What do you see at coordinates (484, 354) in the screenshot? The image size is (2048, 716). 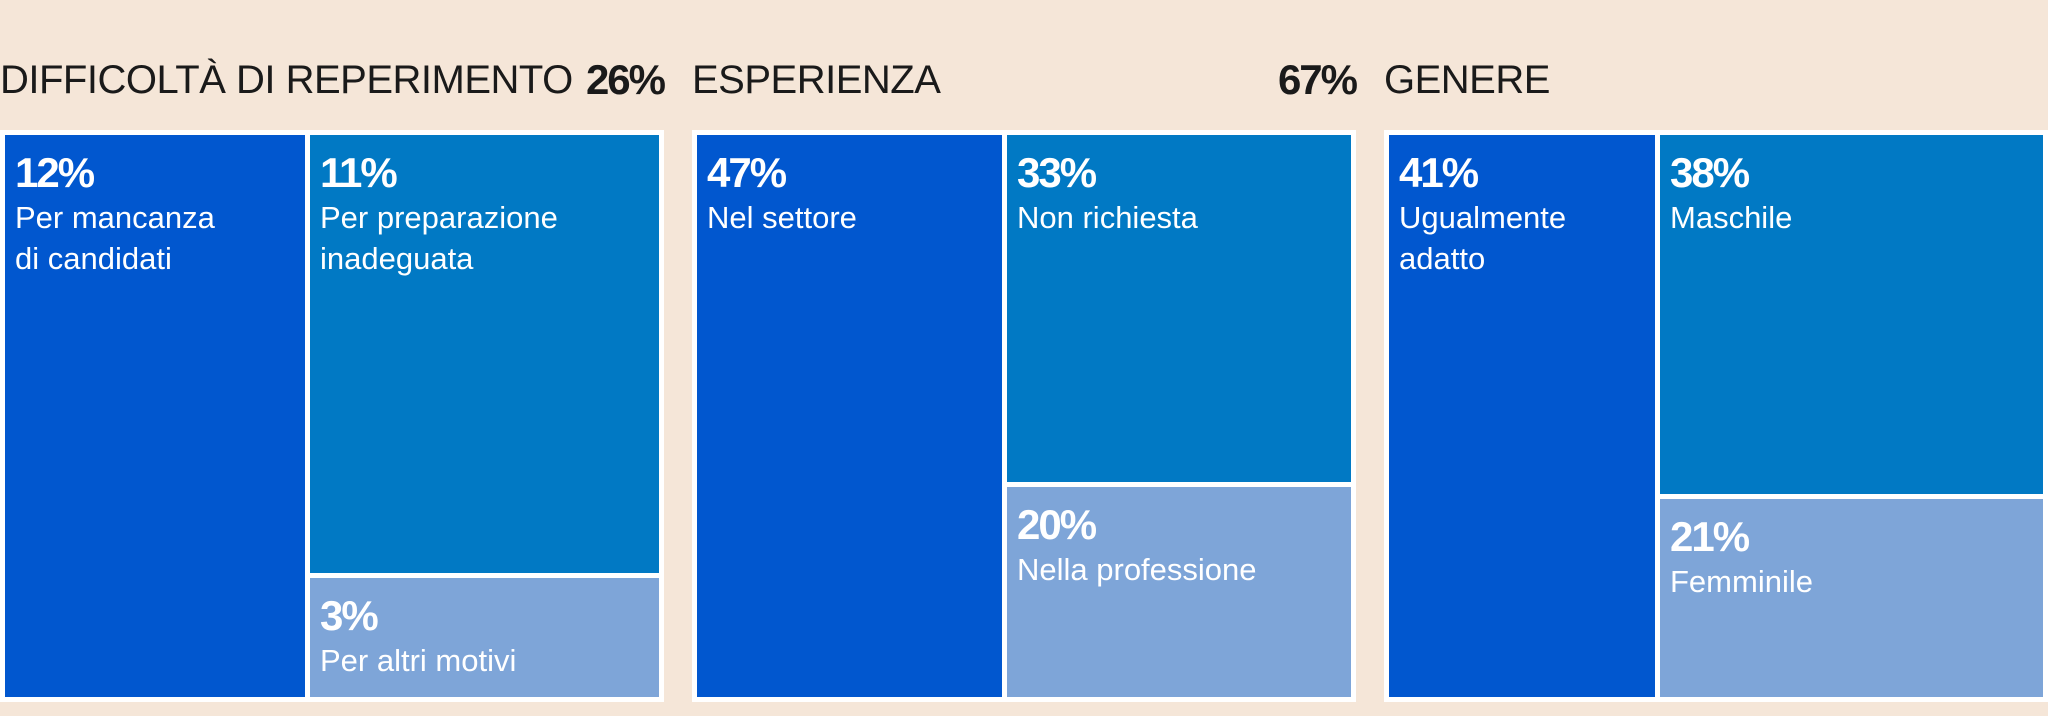 I see `treemap-tile-preparazione-inadeguata: 11% Per preparazione inadeguata` at bounding box center [484, 354].